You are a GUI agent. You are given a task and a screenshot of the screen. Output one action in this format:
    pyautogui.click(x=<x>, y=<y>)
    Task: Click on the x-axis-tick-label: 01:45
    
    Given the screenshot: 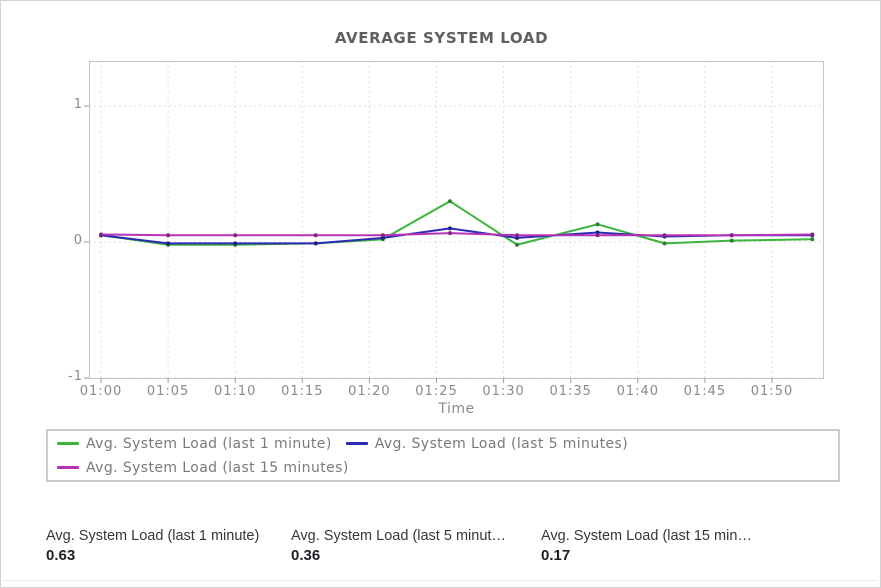 What is the action you would take?
    pyautogui.click(x=705, y=391)
    